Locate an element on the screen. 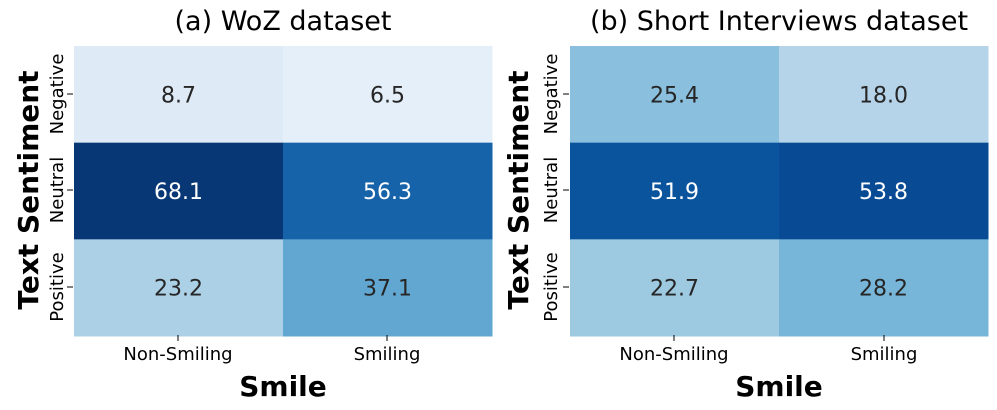  cell-value-label-b-0-1: 18.0 is located at coordinates (883, 95).